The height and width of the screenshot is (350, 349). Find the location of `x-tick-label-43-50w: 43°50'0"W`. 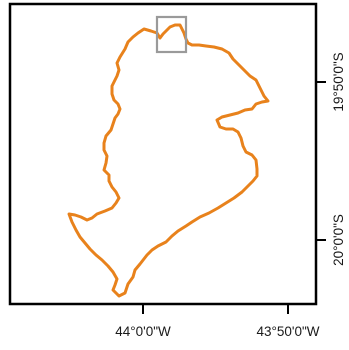

x-tick-label-43-50w: 43°50'0"W is located at coordinates (287, 331).